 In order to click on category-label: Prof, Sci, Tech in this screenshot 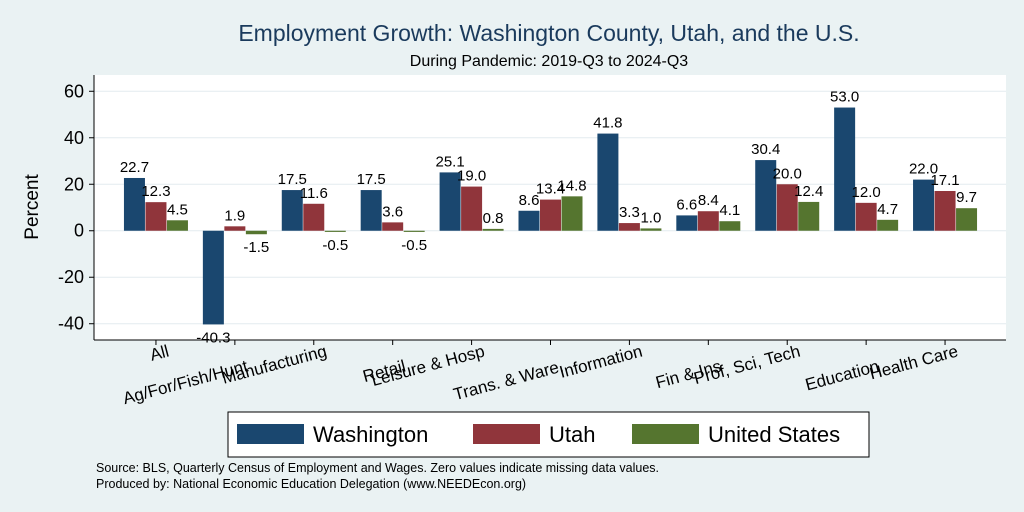, I will do `click(747, 365)`.